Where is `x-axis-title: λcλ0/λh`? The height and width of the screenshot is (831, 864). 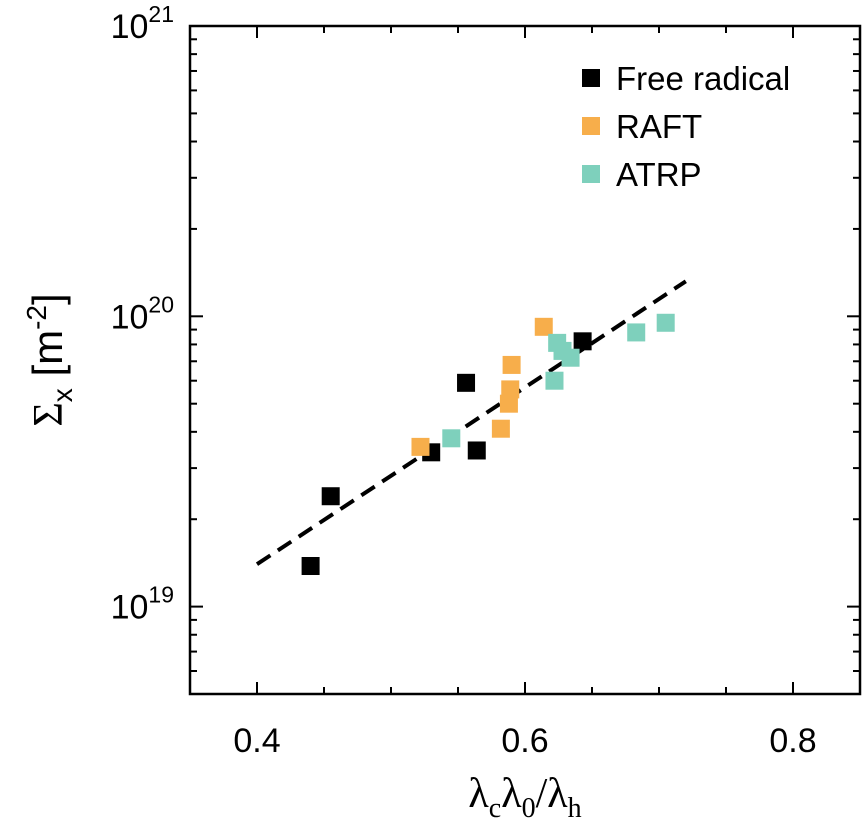 x-axis-title: λcλ0/λh is located at coordinates (524, 797).